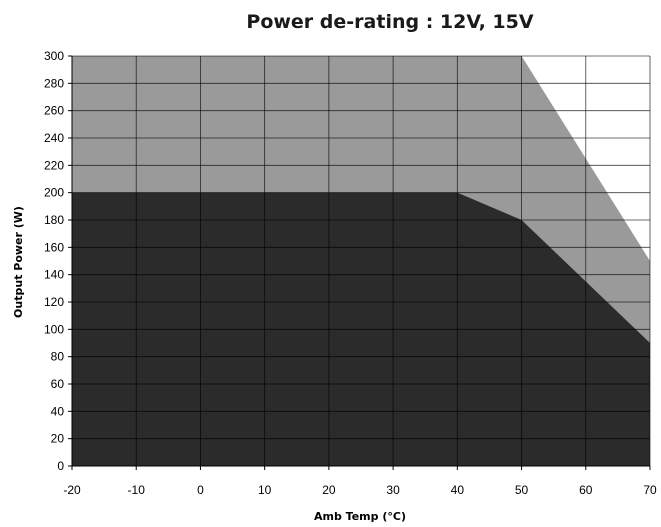 The height and width of the screenshot is (527, 661). I want to click on y-tick-label: 200, so click(54, 193).